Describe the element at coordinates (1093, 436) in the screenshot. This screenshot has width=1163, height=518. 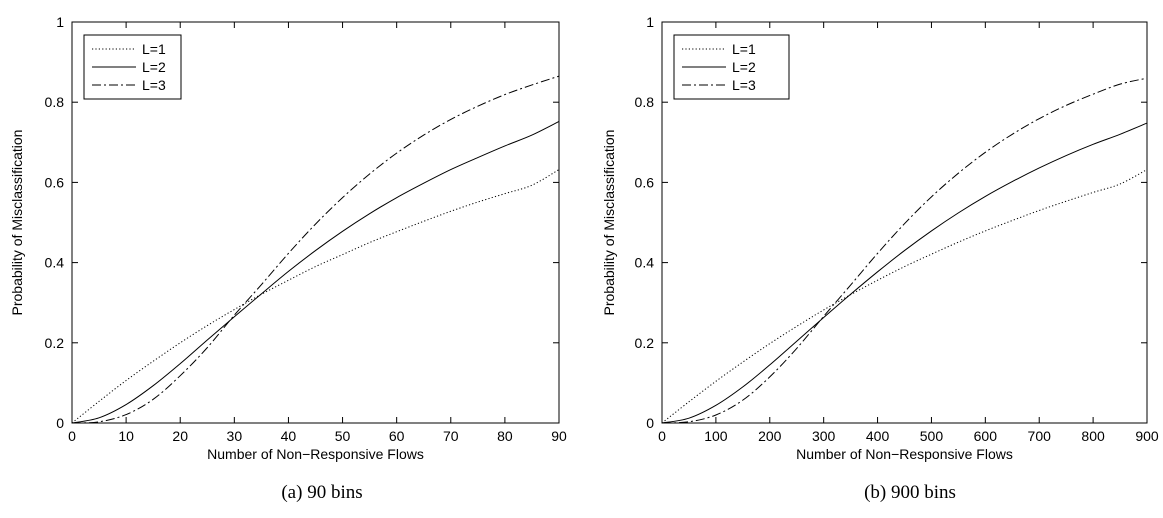
I see `x-tick-label: 800` at that location.